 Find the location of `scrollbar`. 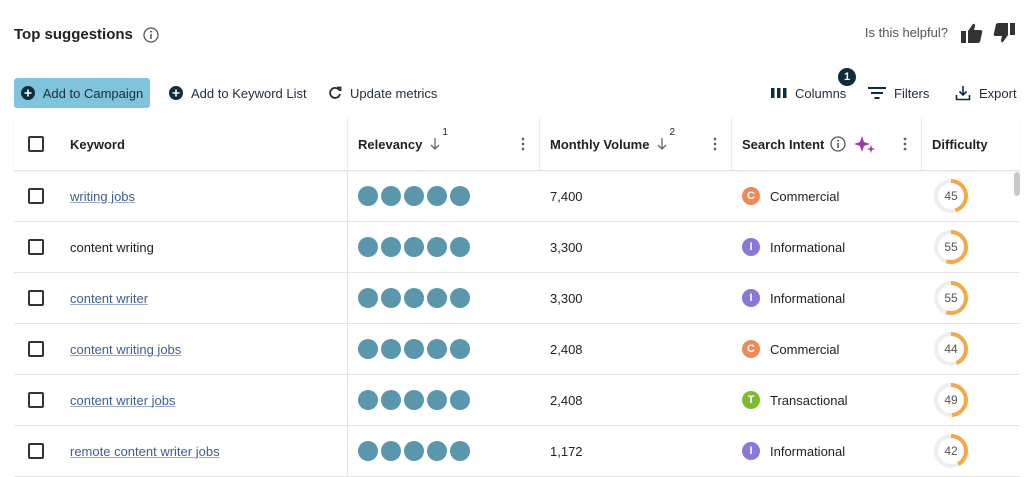

scrollbar is located at coordinates (1017, 184).